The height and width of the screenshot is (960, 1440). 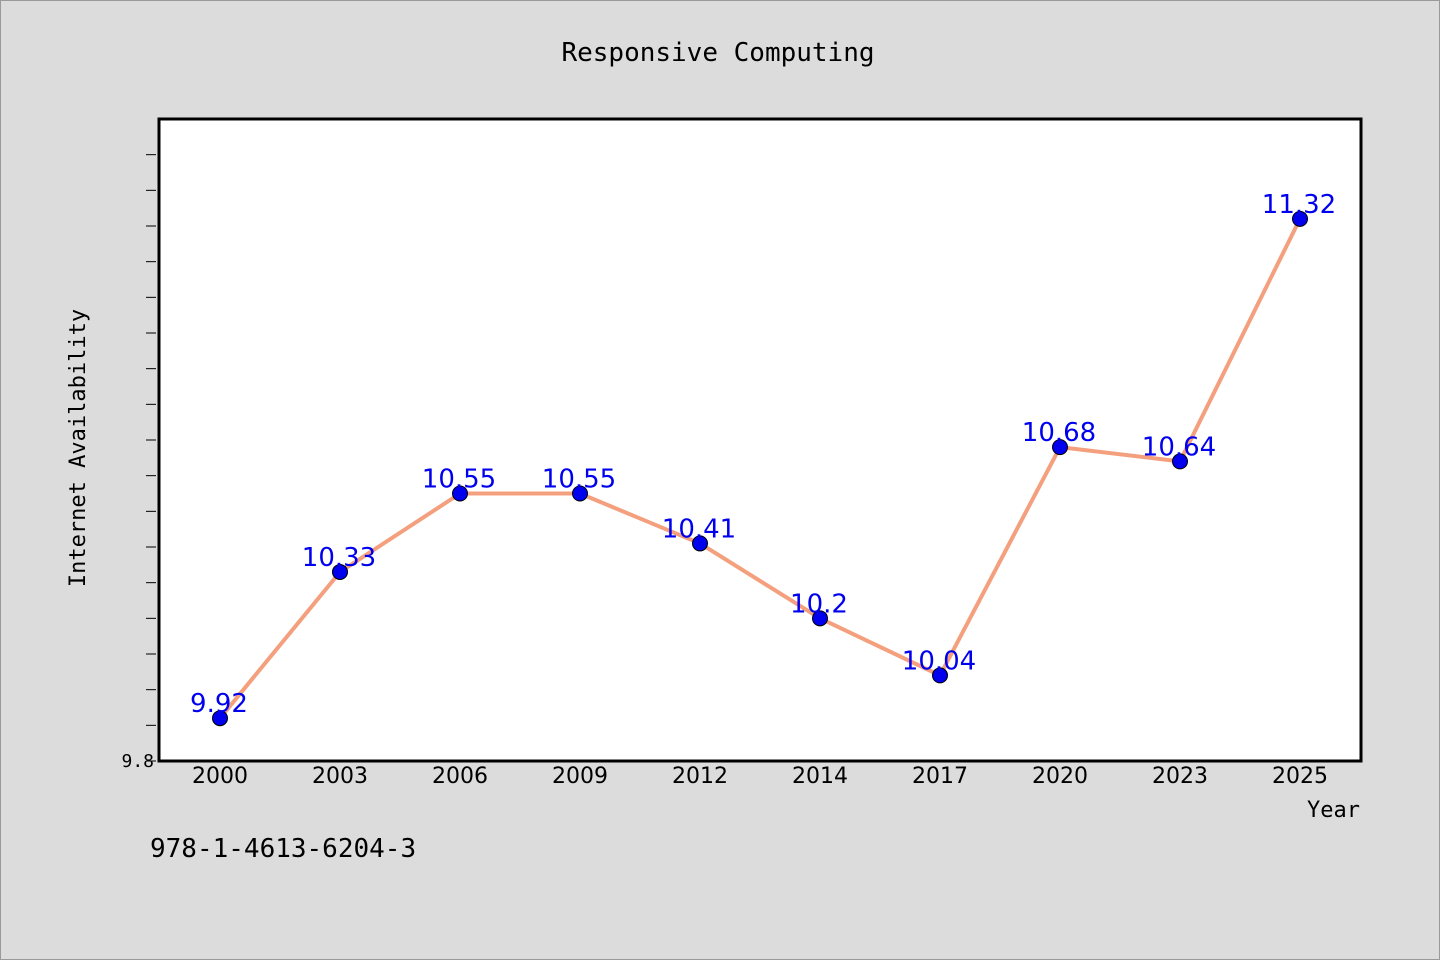 What do you see at coordinates (78, 448) in the screenshot?
I see `y-axis-label: Internet Availability` at bounding box center [78, 448].